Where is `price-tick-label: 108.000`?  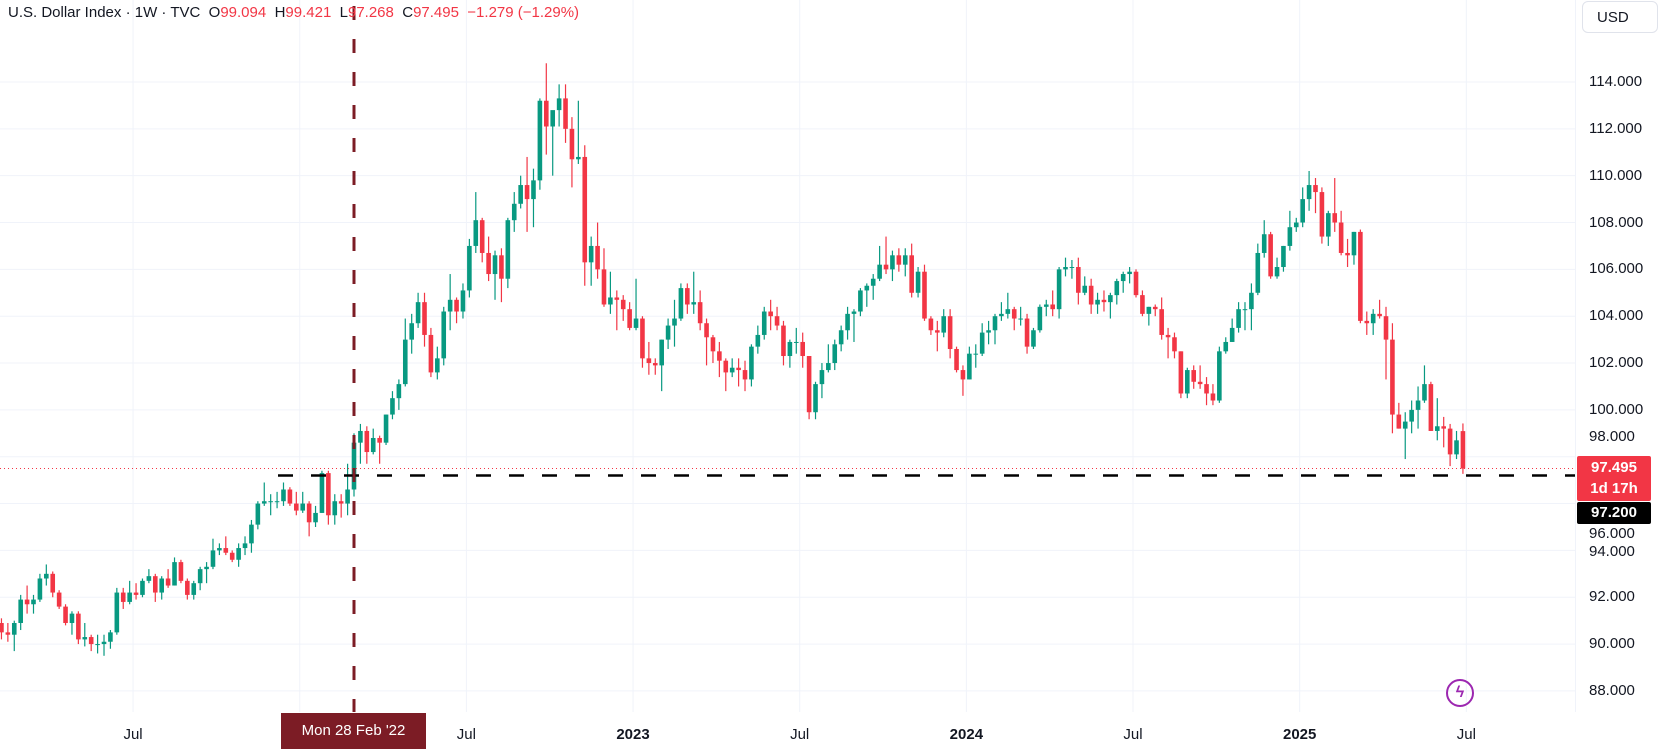 price-tick-label: 108.000 is located at coordinates (1616, 222).